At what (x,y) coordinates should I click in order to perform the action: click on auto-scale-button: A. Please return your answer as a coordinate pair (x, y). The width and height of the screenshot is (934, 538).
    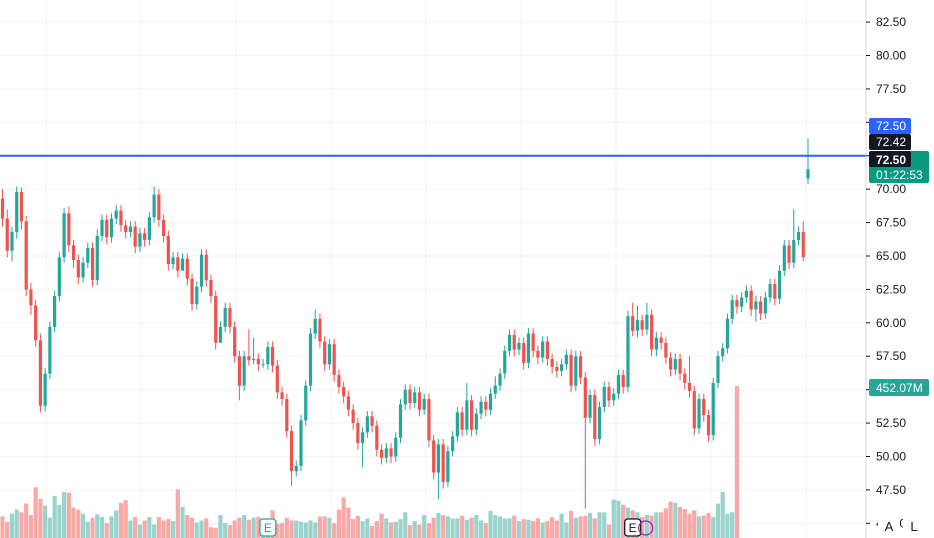
    Looking at the image, I should click on (889, 526).